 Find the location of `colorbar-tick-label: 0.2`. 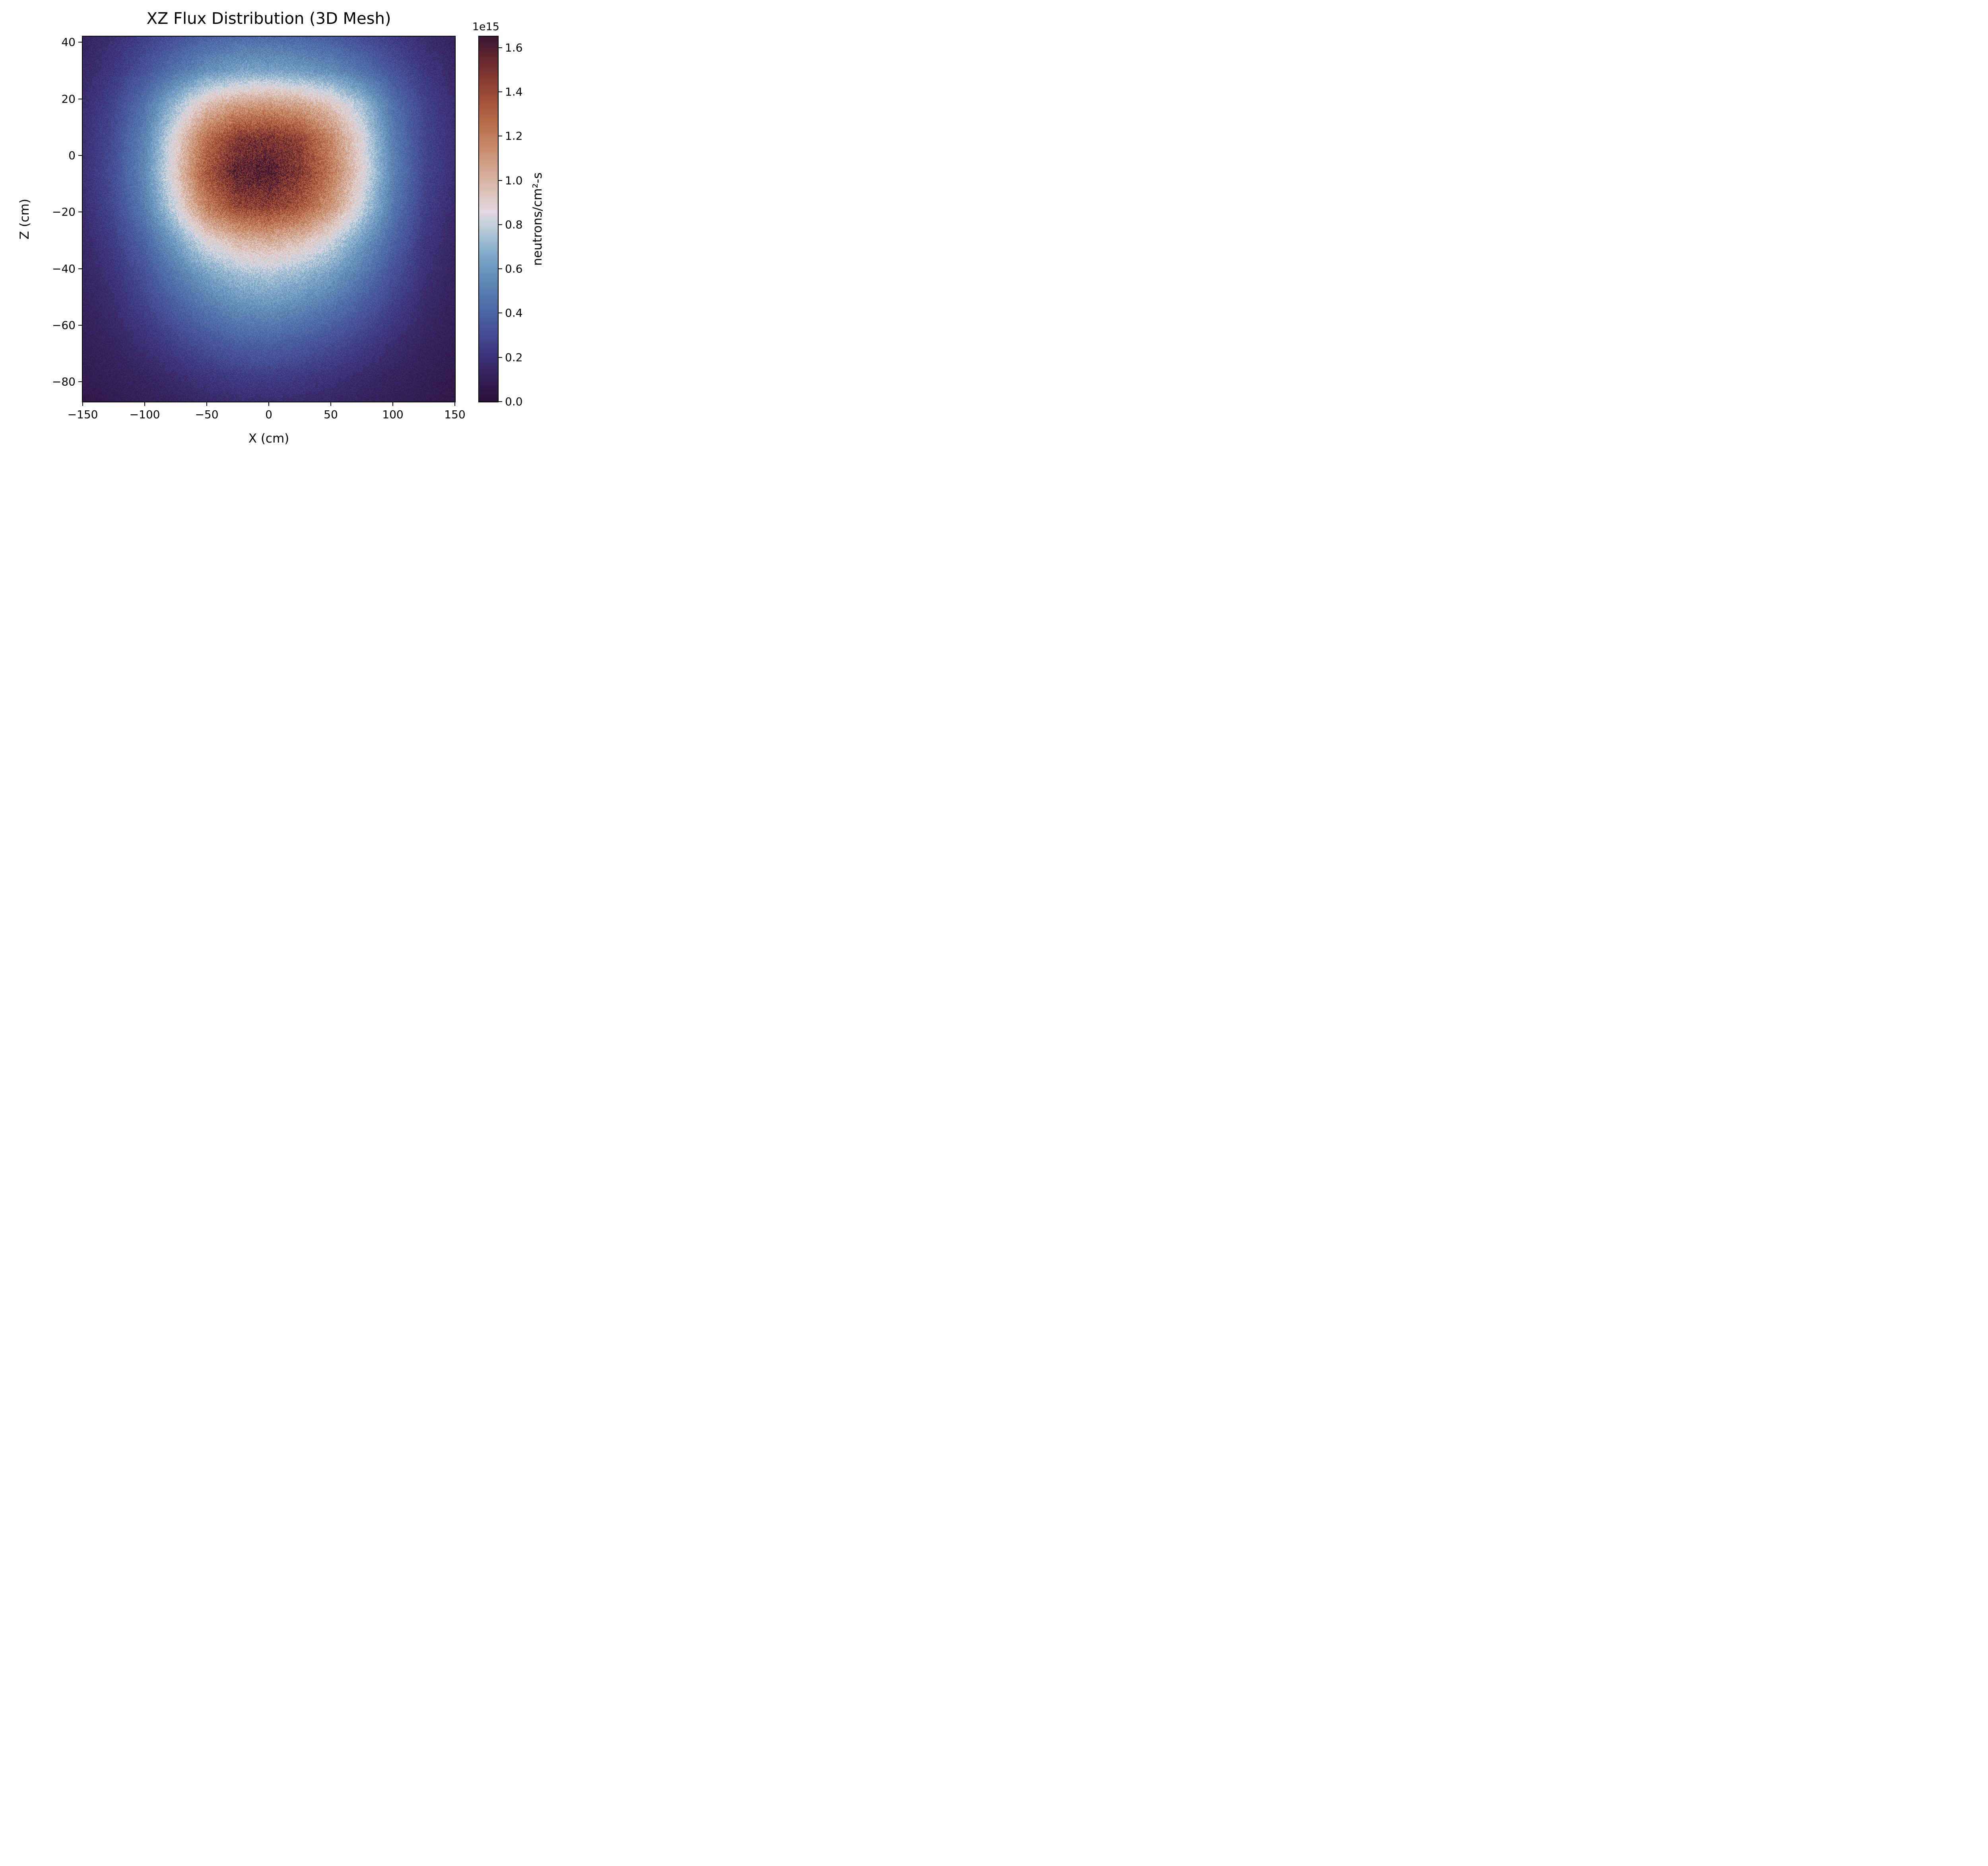

colorbar-tick-label: 0.2 is located at coordinates (514, 357).